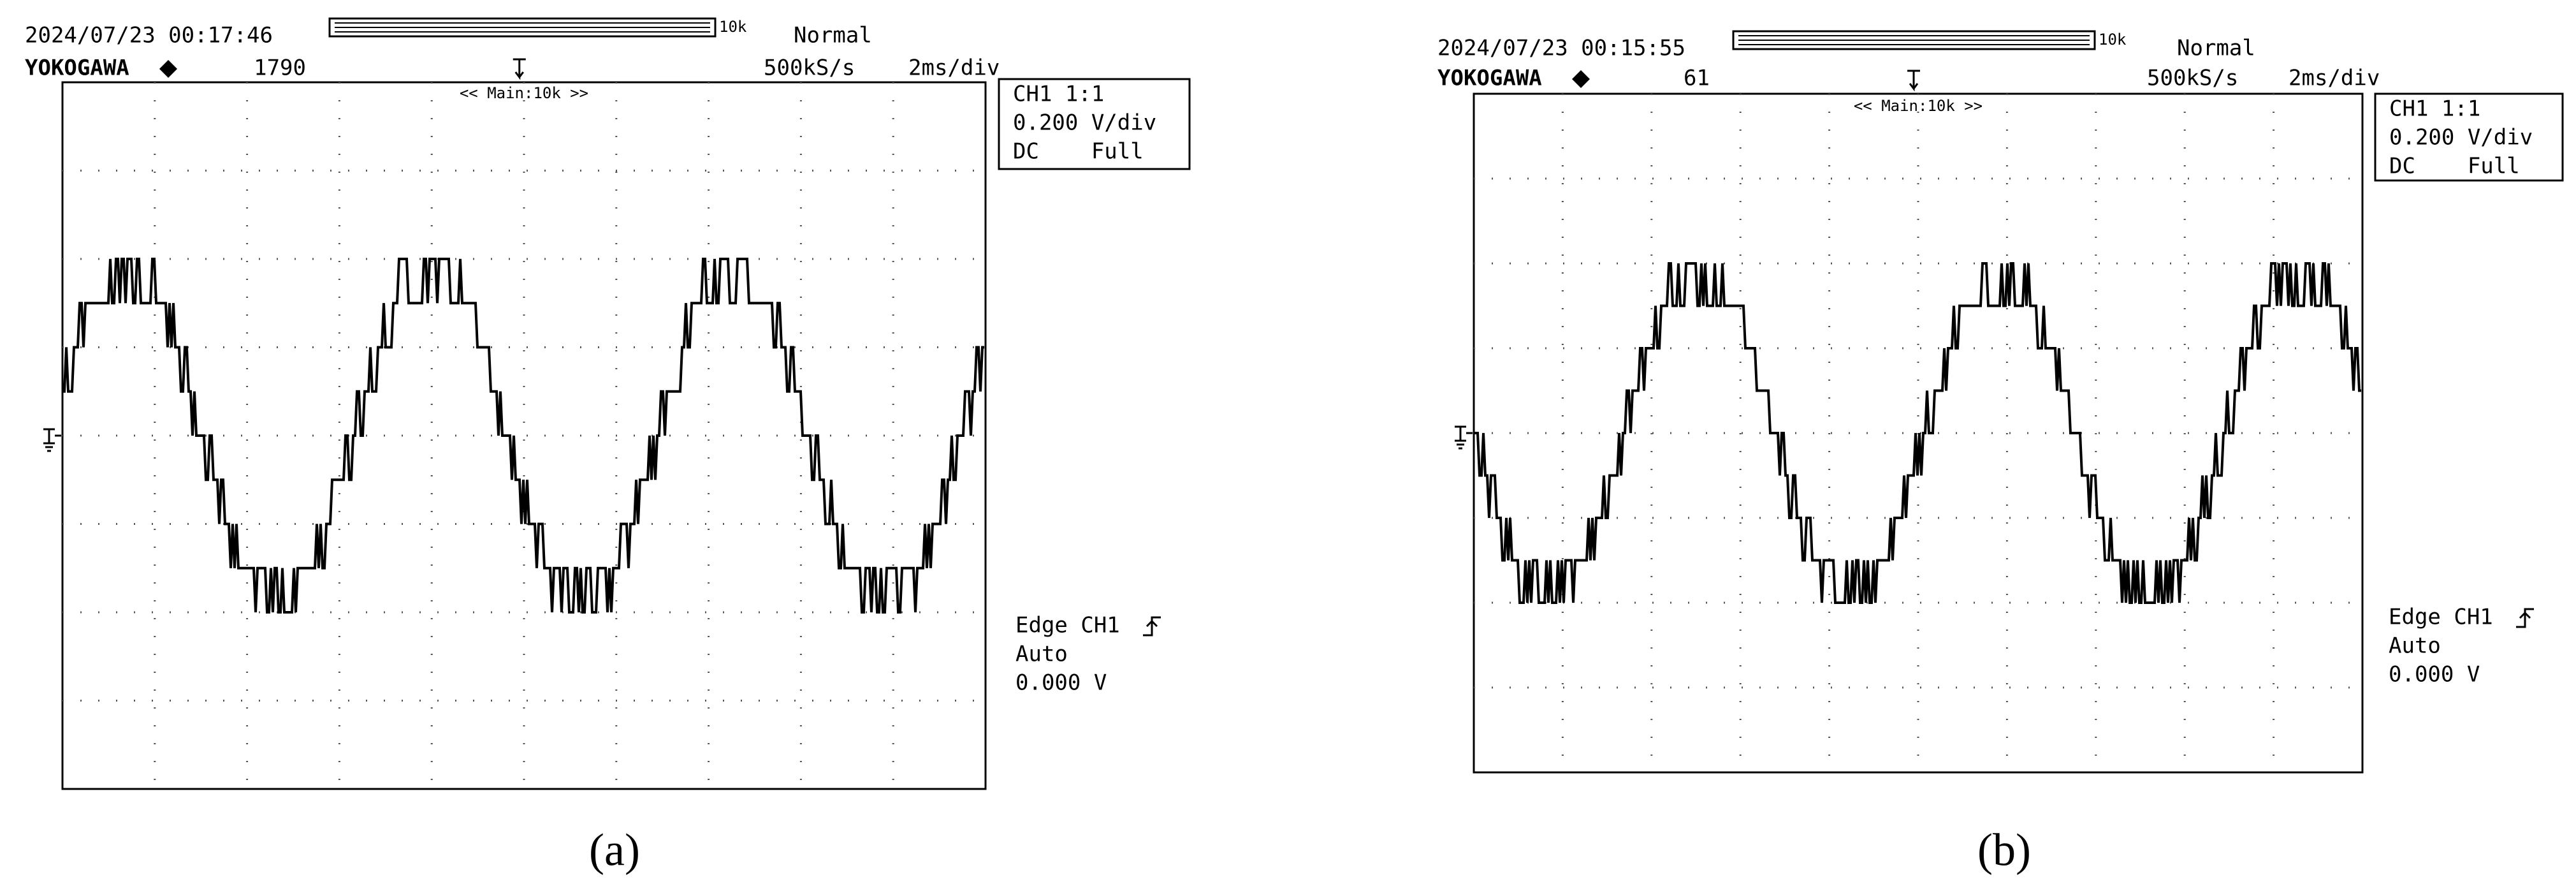 The image size is (2576, 891). What do you see at coordinates (1697, 78) in the screenshot?
I see `acquisition-count: 61` at bounding box center [1697, 78].